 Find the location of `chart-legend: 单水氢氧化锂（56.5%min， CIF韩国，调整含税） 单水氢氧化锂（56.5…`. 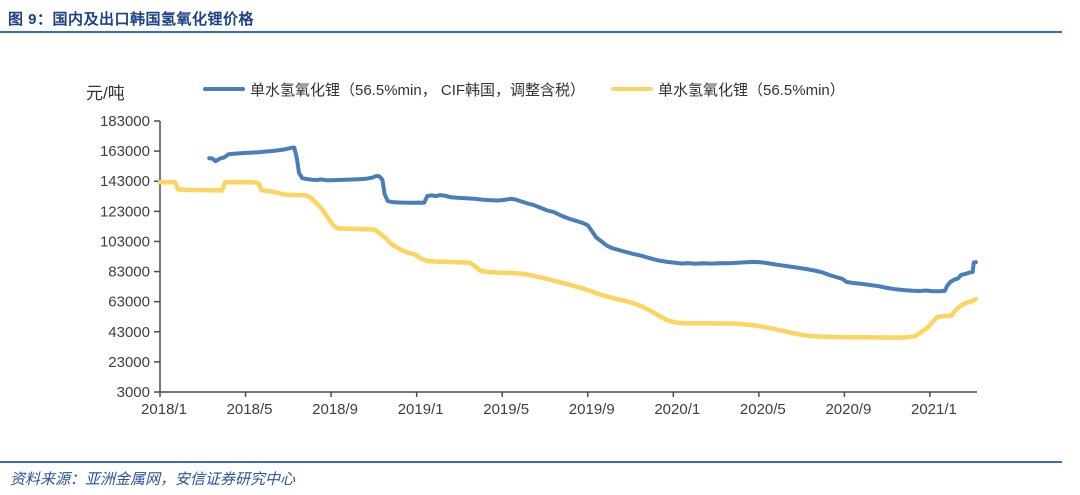

chart-legend: 单水氢氧化锂（56.5%min， CIF韩国，调整含税） 单水氢氧化锂（56.5… is located at coordinates (524, 89).